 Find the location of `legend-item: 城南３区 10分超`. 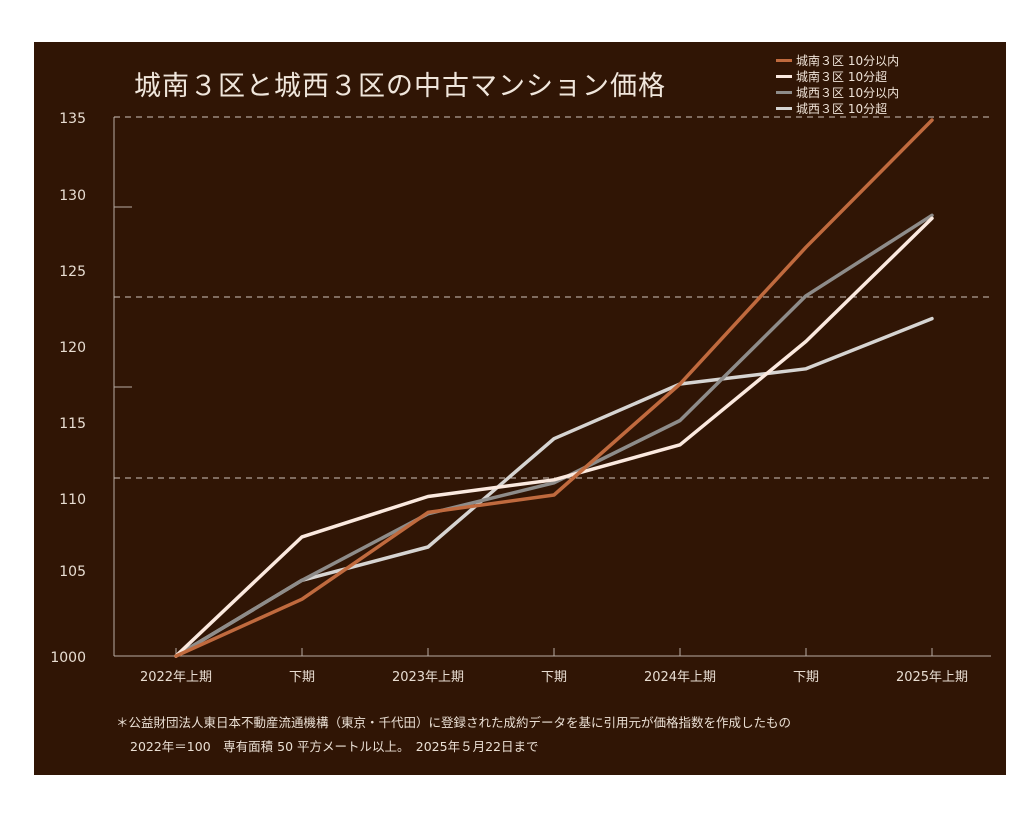

legend-item: 城南３区 10分超 is located at coordinates (837, 76).